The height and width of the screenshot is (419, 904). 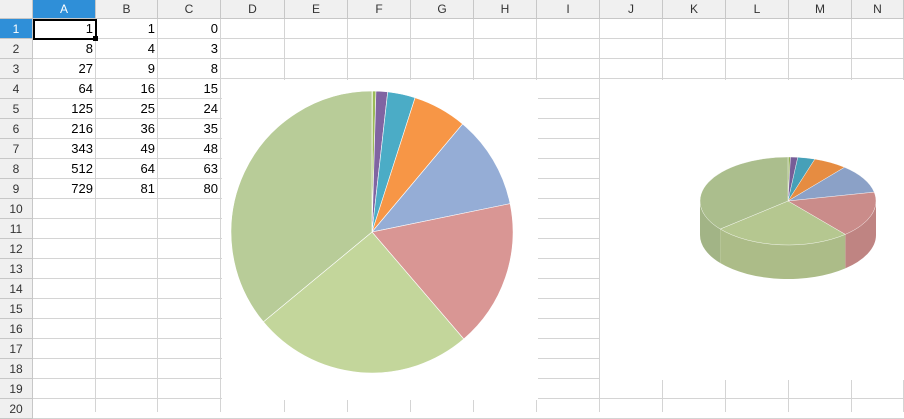 I want to click on row-header-6: 6, so click(x=16, y=129).